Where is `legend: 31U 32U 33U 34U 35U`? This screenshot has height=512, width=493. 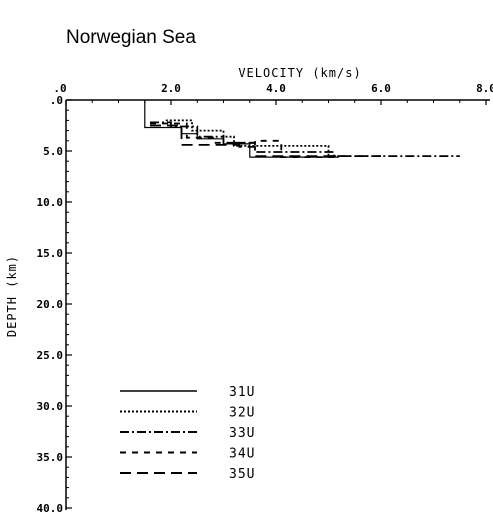 legend: 31U 32U 33U 34U 35U is located at coordinates (187, 433).